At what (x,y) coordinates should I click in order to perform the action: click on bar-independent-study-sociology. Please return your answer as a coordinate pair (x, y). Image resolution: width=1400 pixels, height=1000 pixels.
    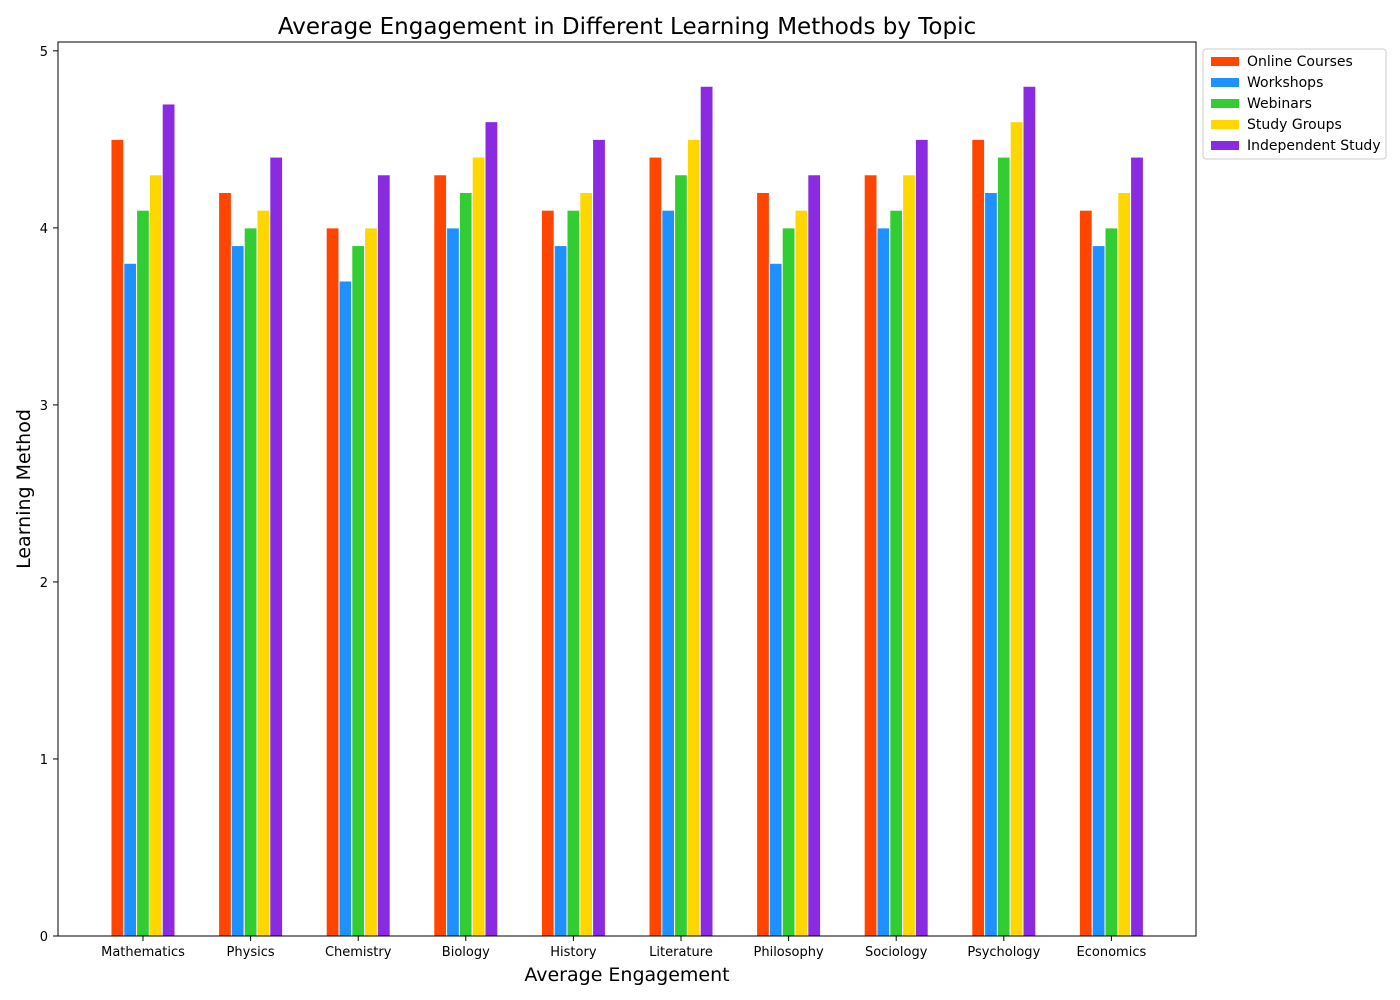
    Looking at the image, I should click on (921, 537).